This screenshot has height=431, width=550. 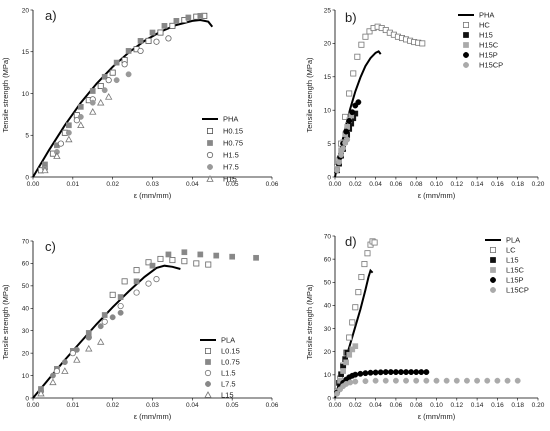 What do you see at coordinates (231, 167) in the screenshot?
I see `legend-label: H7.5` at bounding box center [231, 167].